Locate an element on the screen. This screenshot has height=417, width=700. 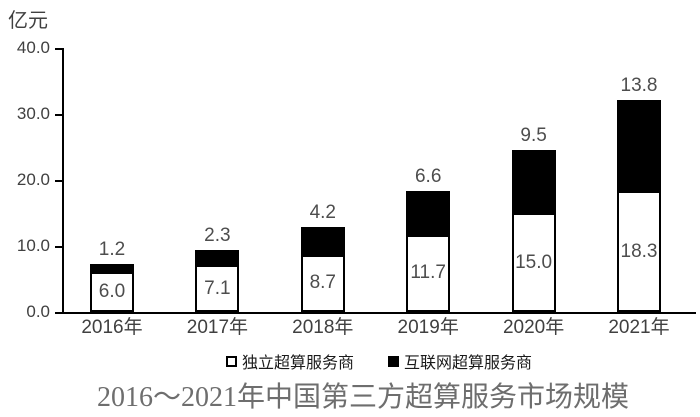
bar-value-label-internet: 1.2 is located at coordinates (112, 250).